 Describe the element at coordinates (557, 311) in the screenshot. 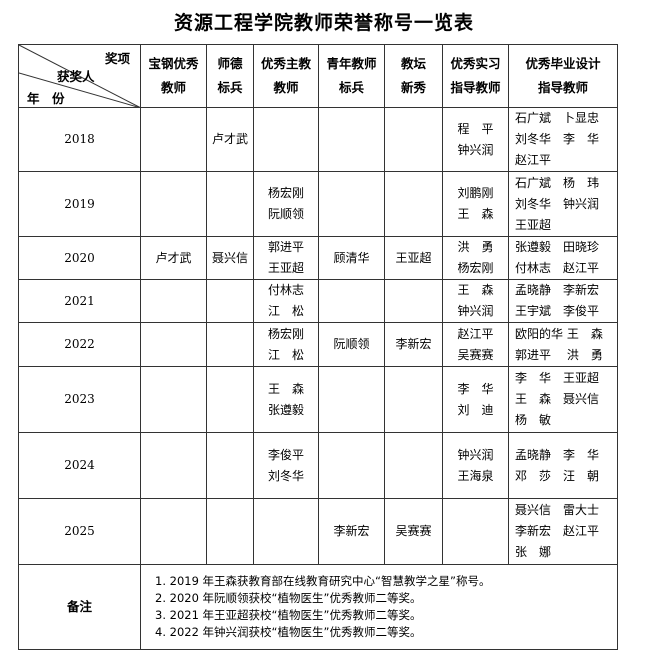

I see `recipient-name: 王宇斌 李俊平` at that location.